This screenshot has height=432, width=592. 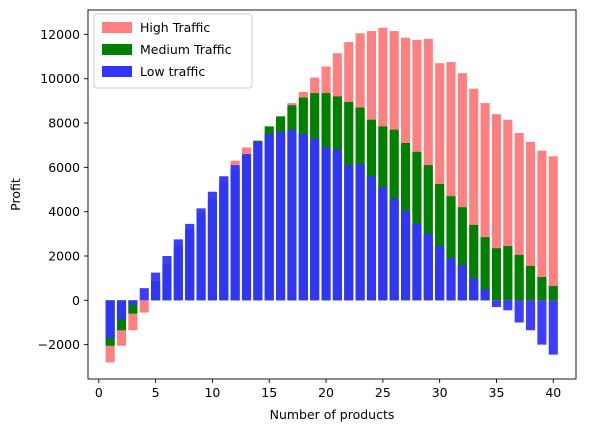 What do you see at coordinates (156, 392) in the screenshot?
I see `x-tick-label: 5` at bounding box center [156, 392].